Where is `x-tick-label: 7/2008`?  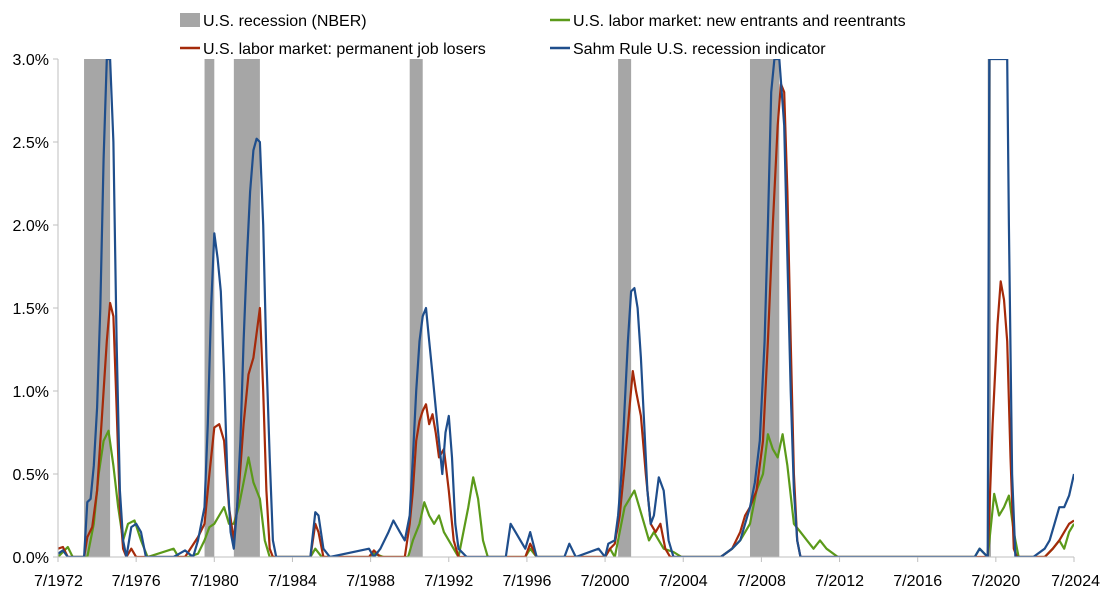
x-tick-label: 7/2008 is located at coordinates (761, 581).